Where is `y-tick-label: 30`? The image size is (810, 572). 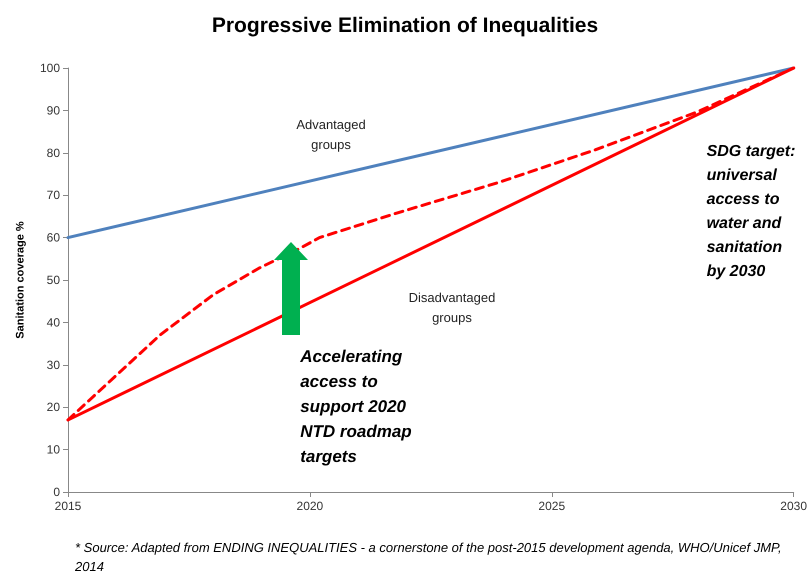 y-tick-label: 30 is located at coordinates (53, 365).